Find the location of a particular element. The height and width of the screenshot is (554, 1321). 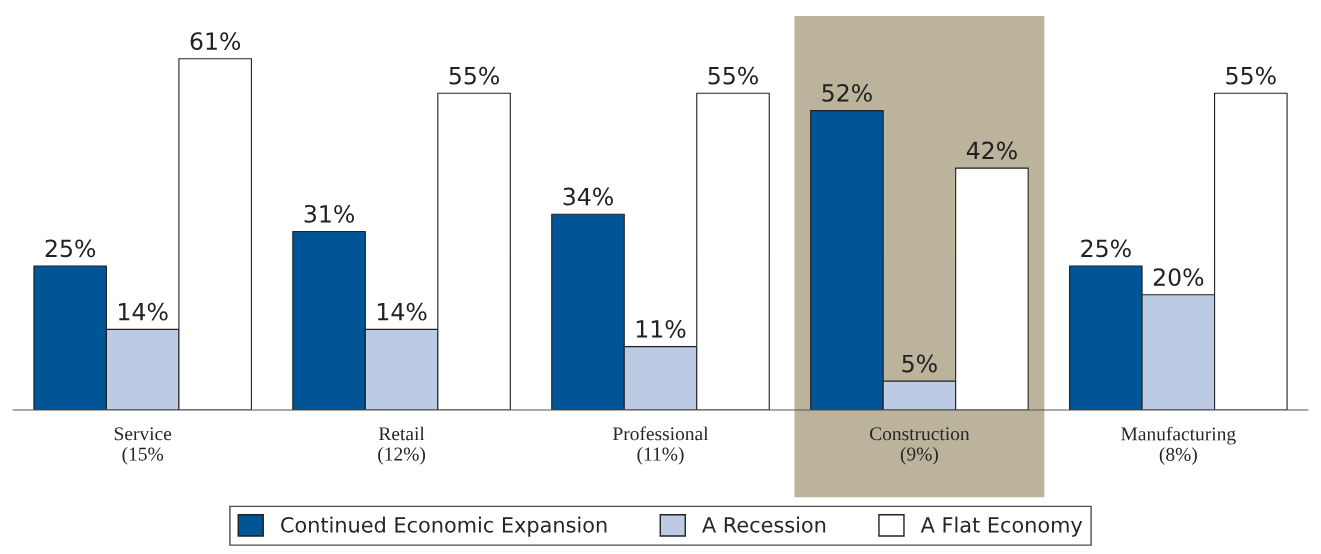

data-label: 31% is located at coordinates (329, 213).